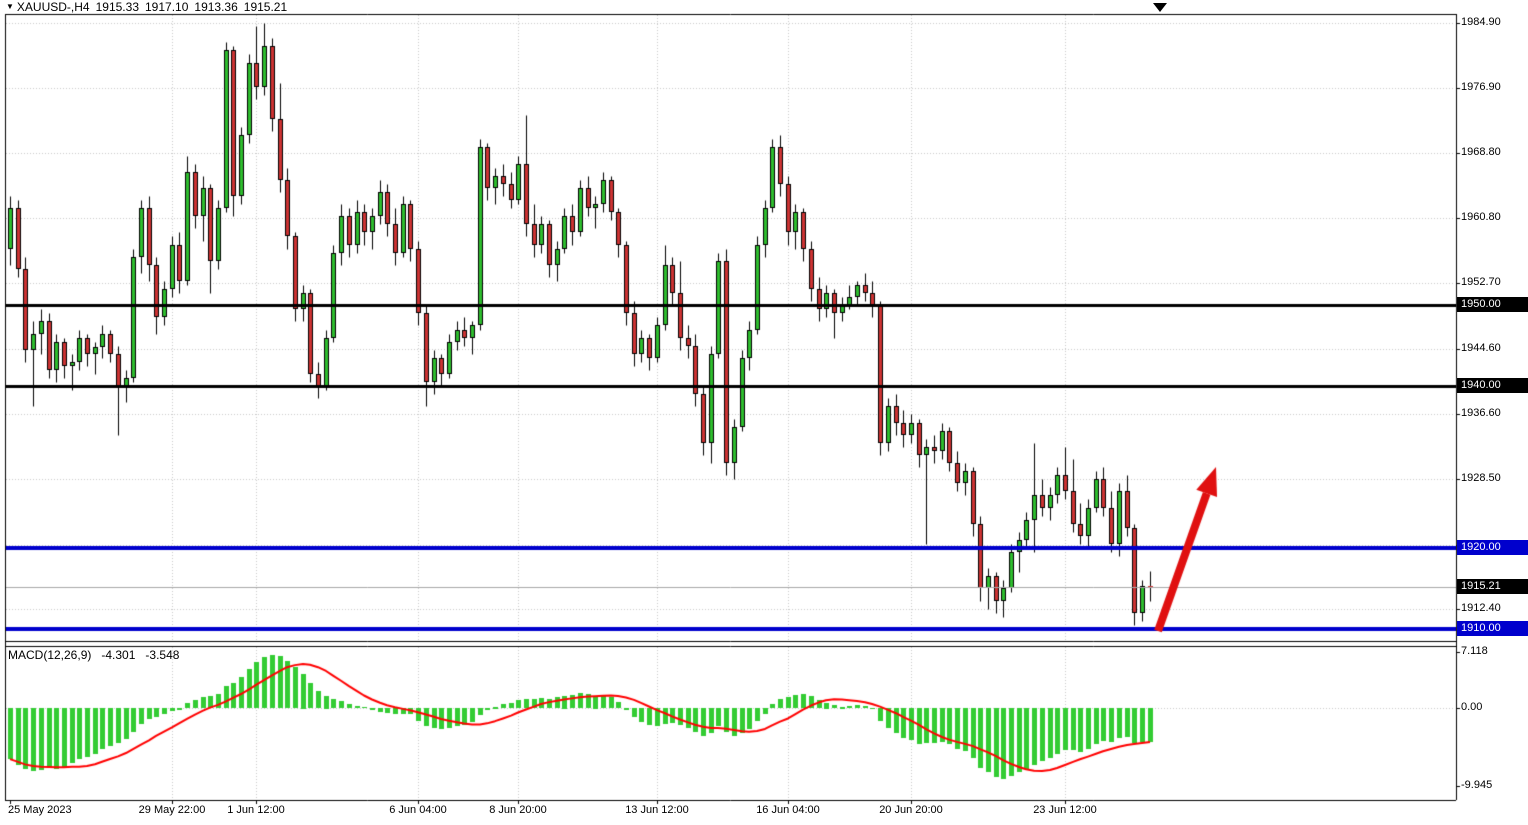 Image resolution: width=1528 pixels, height=825 pixels. I want to click on price-axis-badge: 1940.00, so click(1492, 385).